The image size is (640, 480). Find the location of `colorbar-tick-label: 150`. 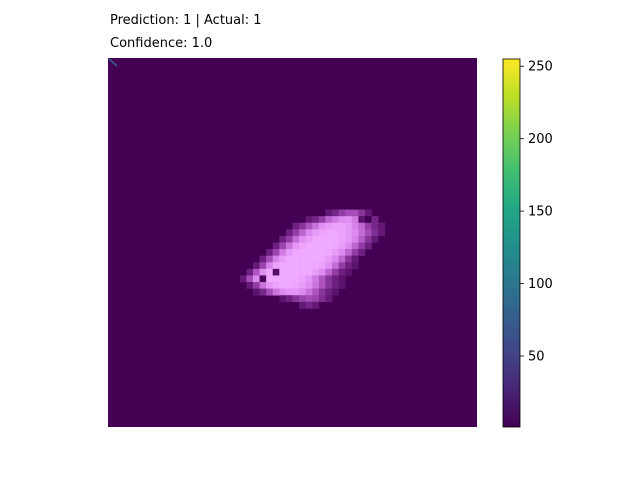

colorbar-tick-label: 150 is located at coordinates (540, 212).